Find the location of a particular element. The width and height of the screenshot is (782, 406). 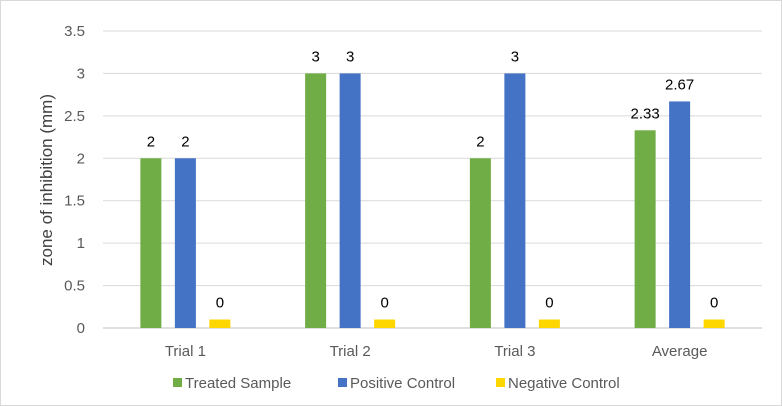

x-category-label: Trial 1 is located at coordinates (185, 351).